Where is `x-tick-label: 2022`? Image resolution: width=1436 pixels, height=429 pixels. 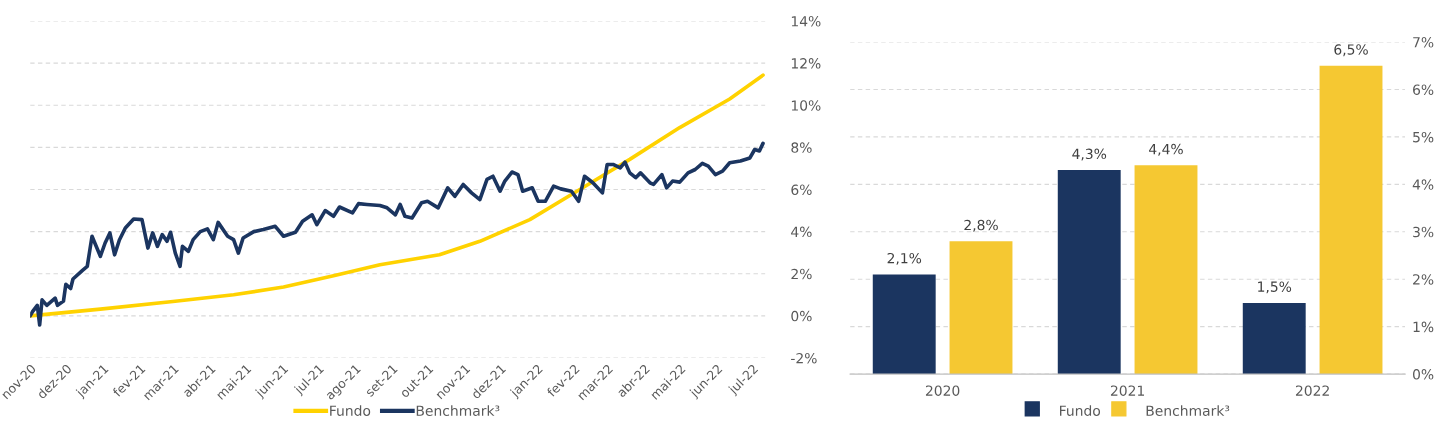 x-tick-label: 2022 is located at coordinates (1312, 390).